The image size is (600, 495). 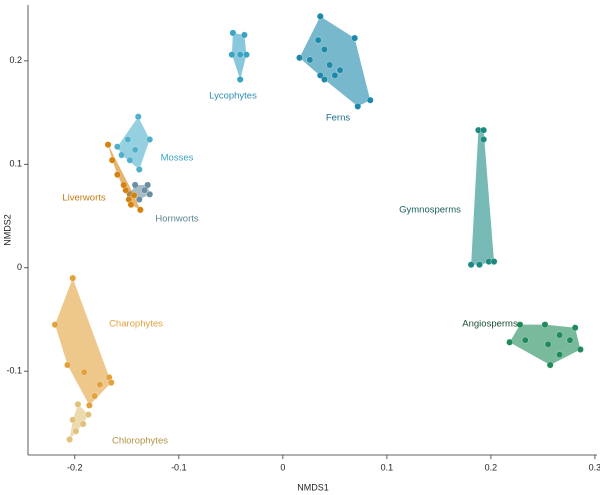 What do you see at coordinates (430, 210) in the screenshot?
I see `group-label: Gymnosperms` at bounding box center [430, 210].